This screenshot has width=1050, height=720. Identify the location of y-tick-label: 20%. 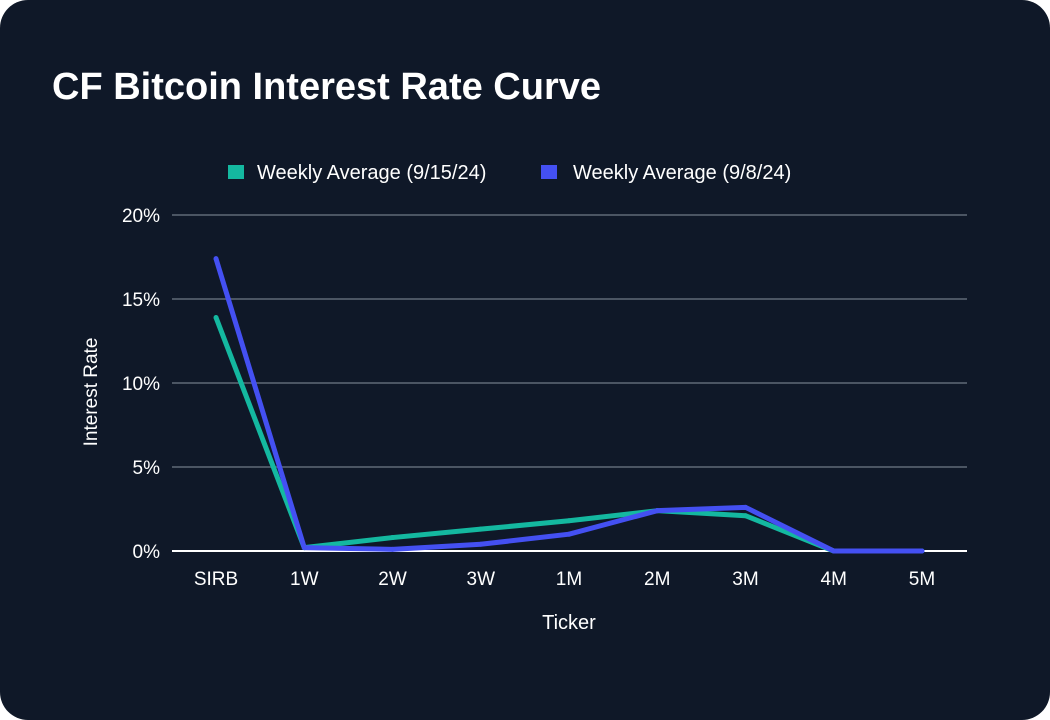
(141, 216).